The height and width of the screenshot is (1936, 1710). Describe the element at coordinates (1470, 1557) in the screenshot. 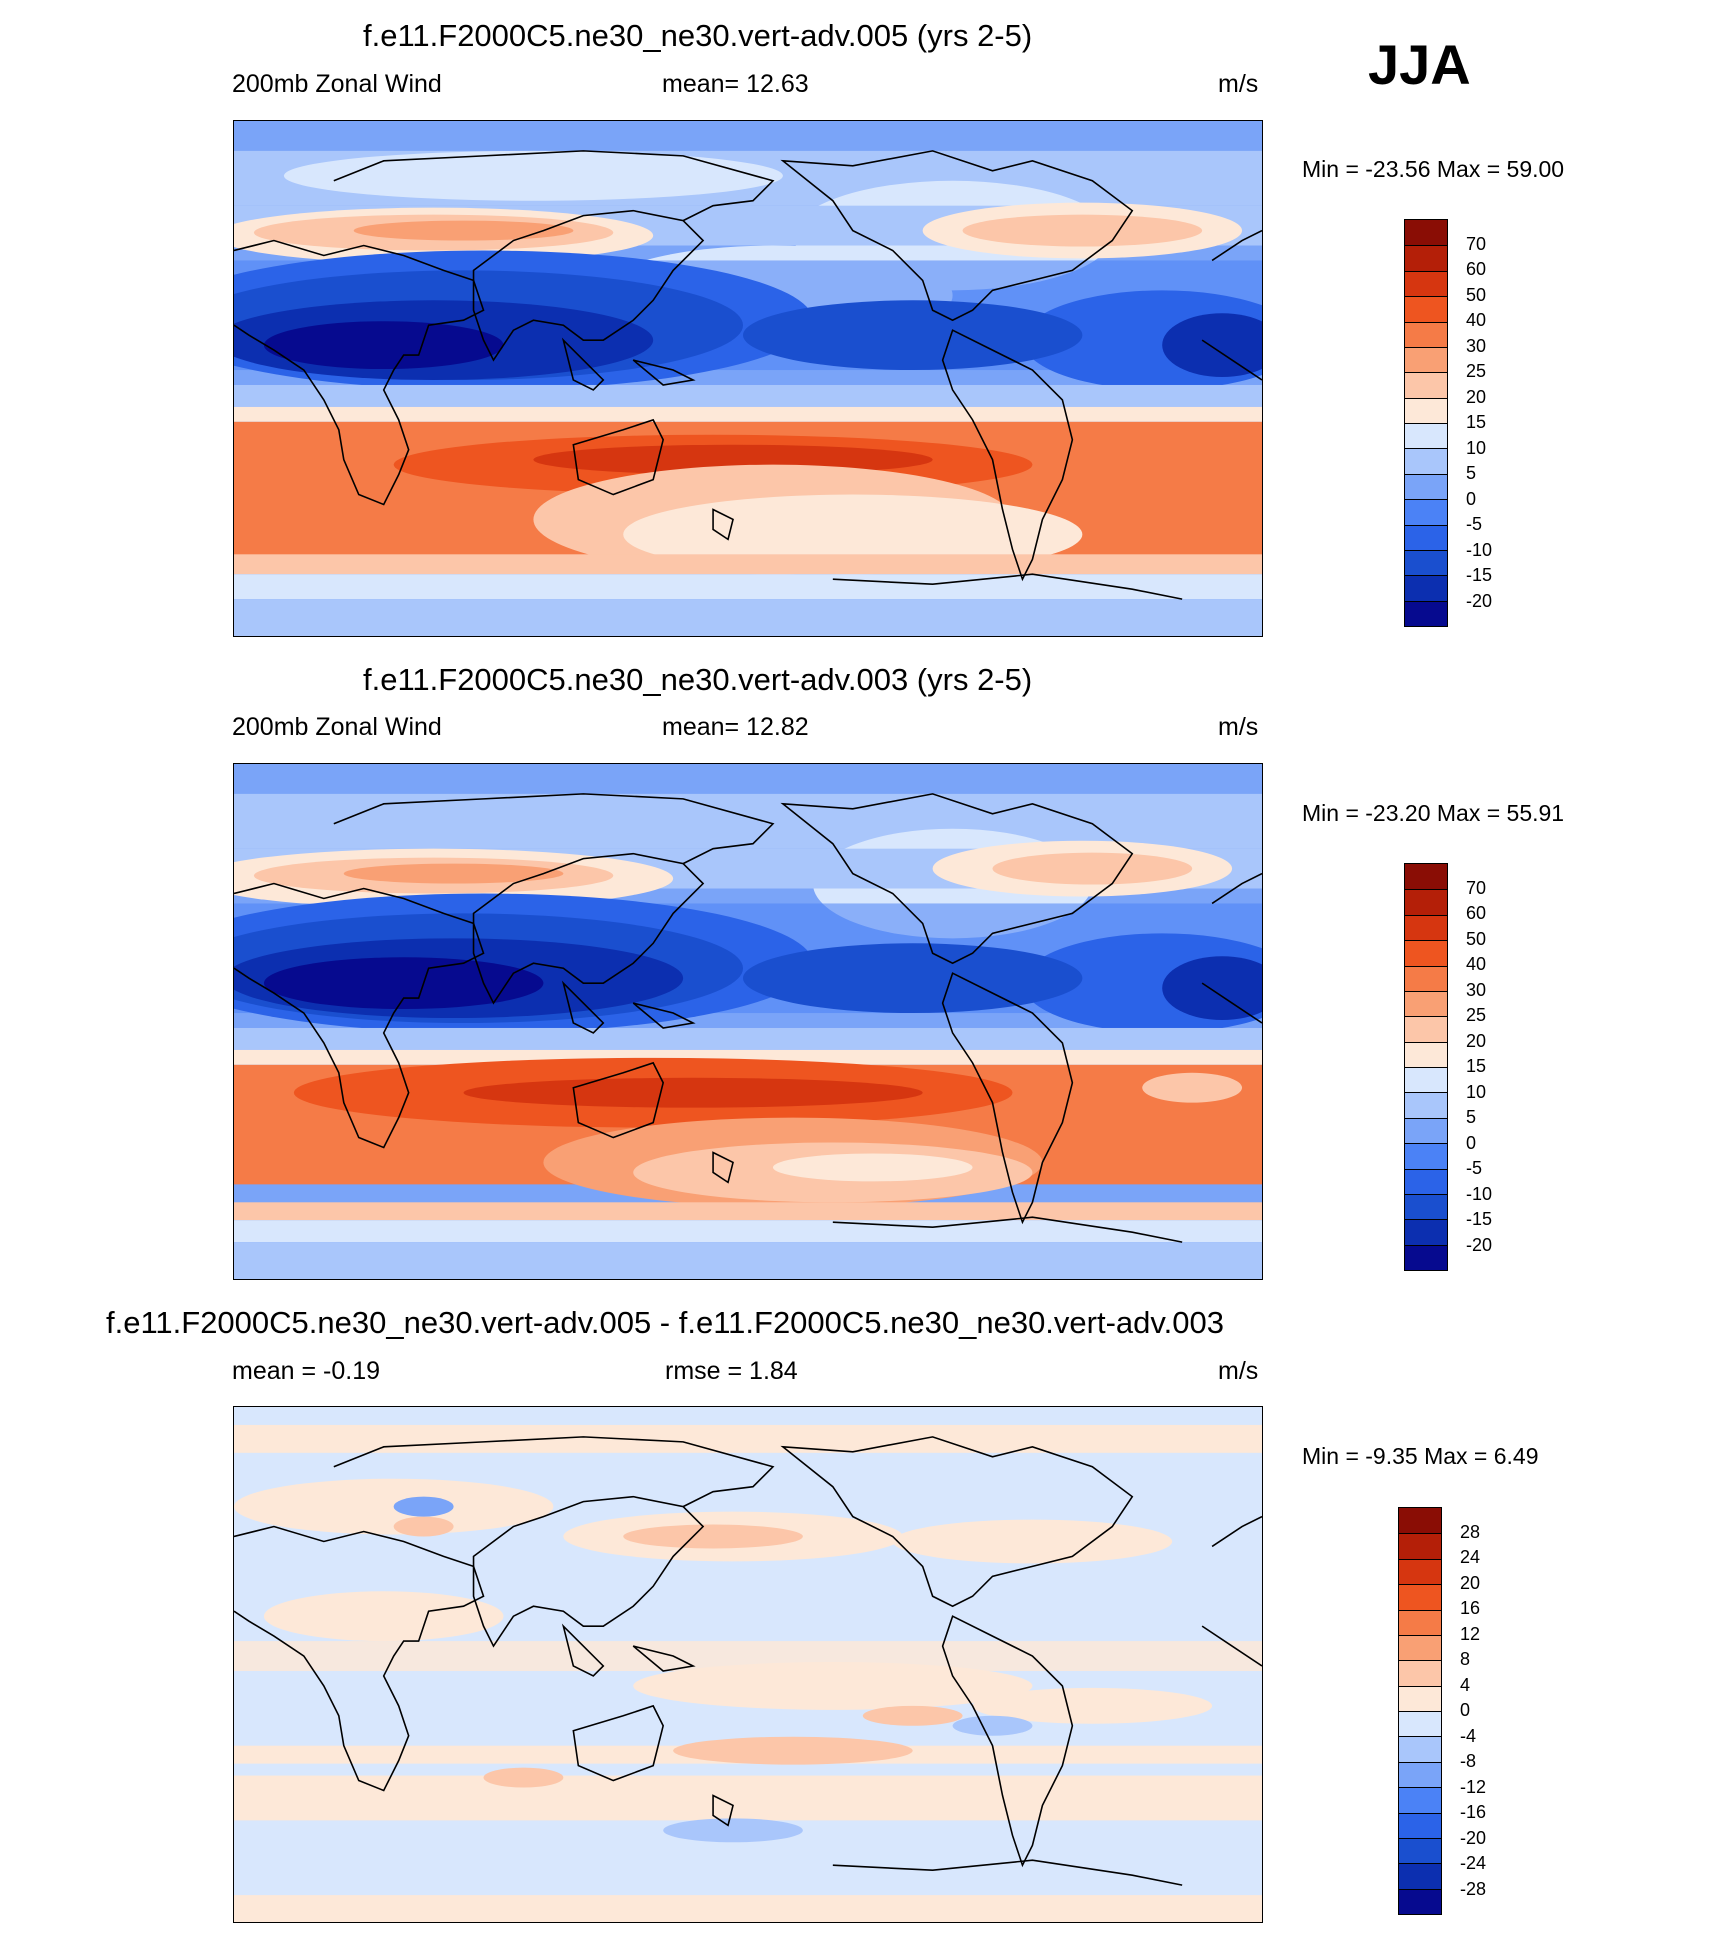

I see `colorbar-tick-label: 24` at that location.